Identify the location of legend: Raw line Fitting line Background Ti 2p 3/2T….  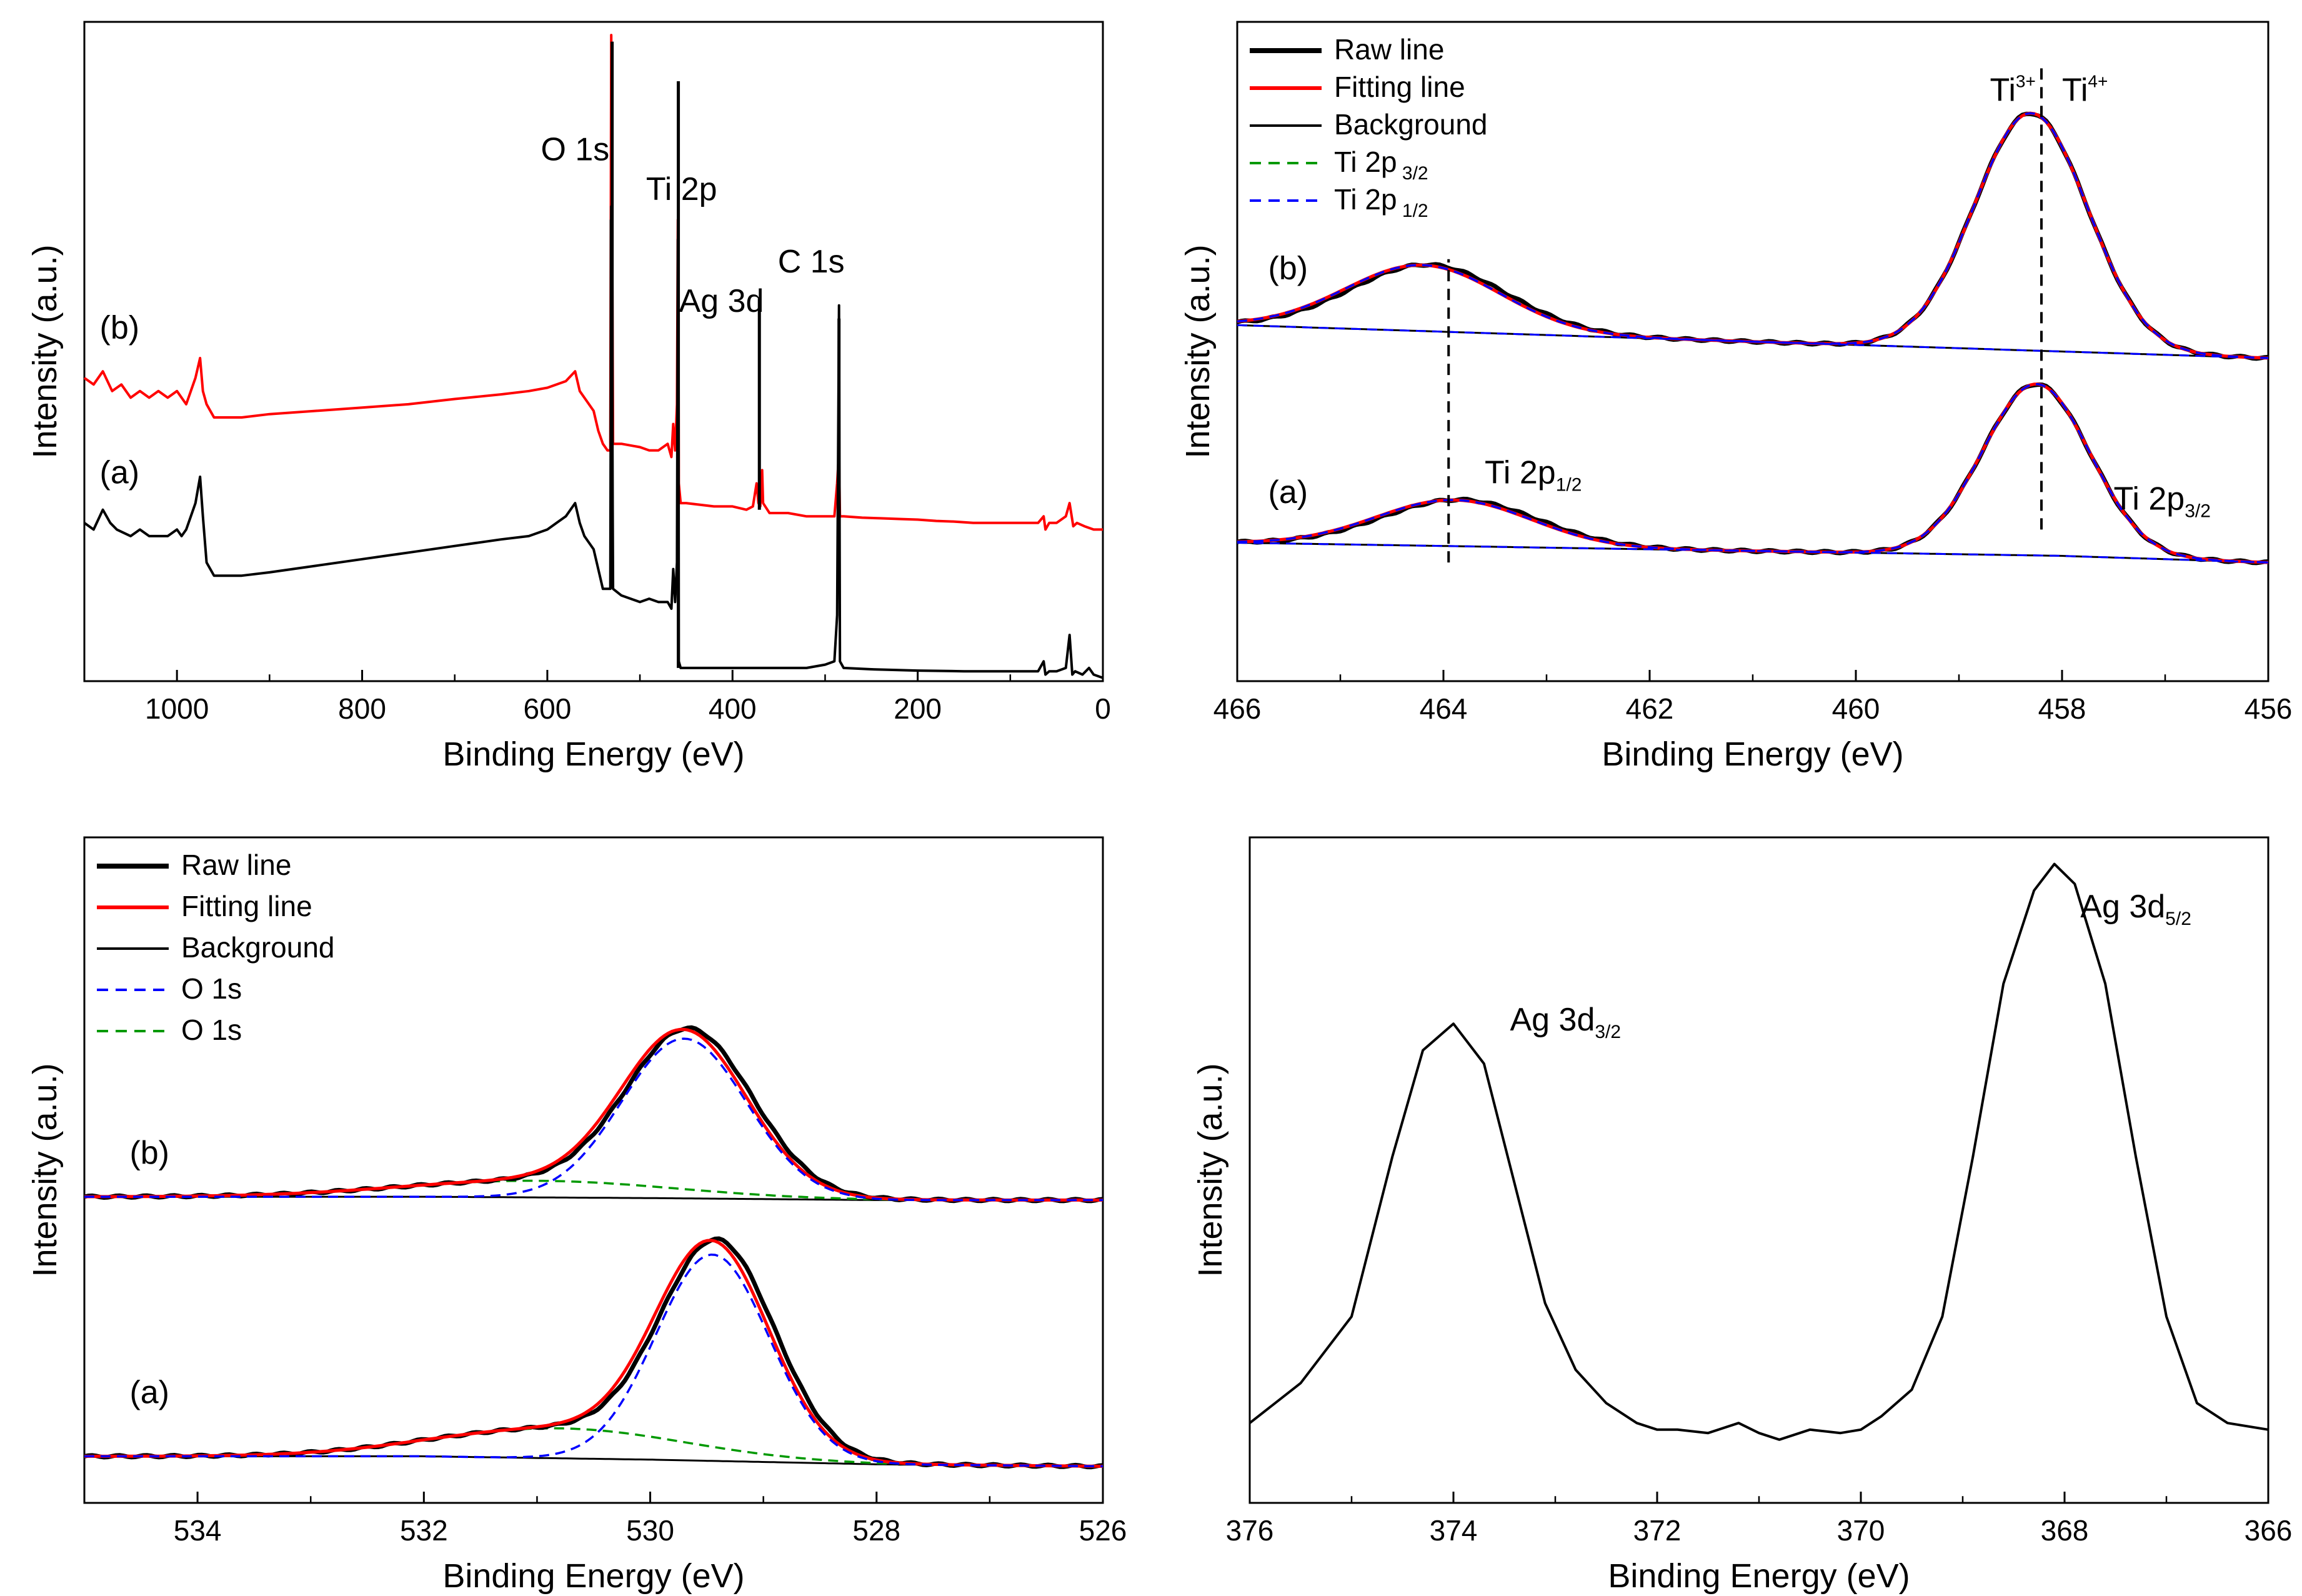
(1369, 127).